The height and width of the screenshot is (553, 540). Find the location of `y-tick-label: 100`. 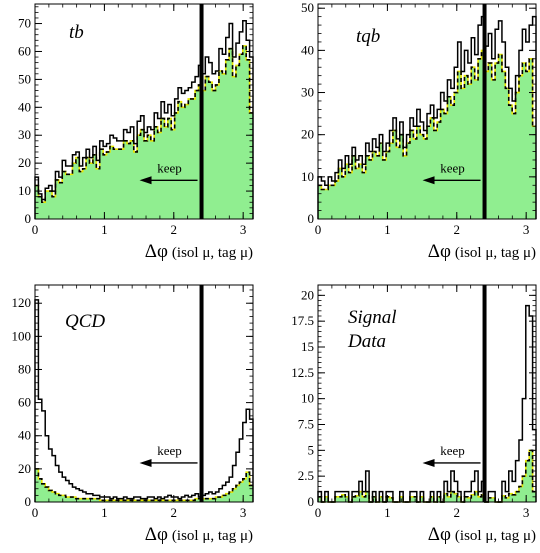

y-tick-label: 100 is located at coordinates (22, 335).